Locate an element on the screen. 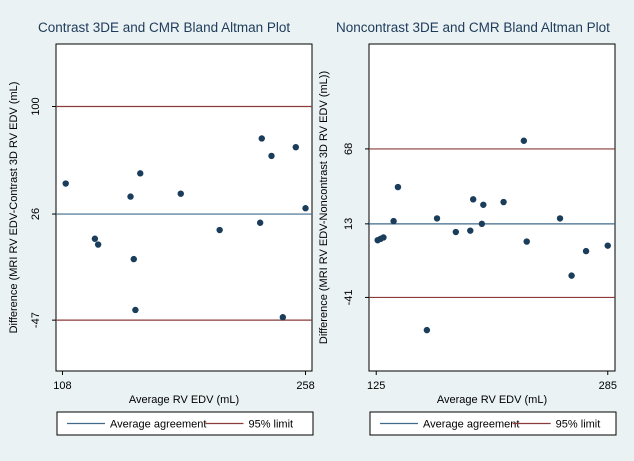 This screenshot has width=634, height=461. y-tick-label: -47 is located at coordinates (36, 320).